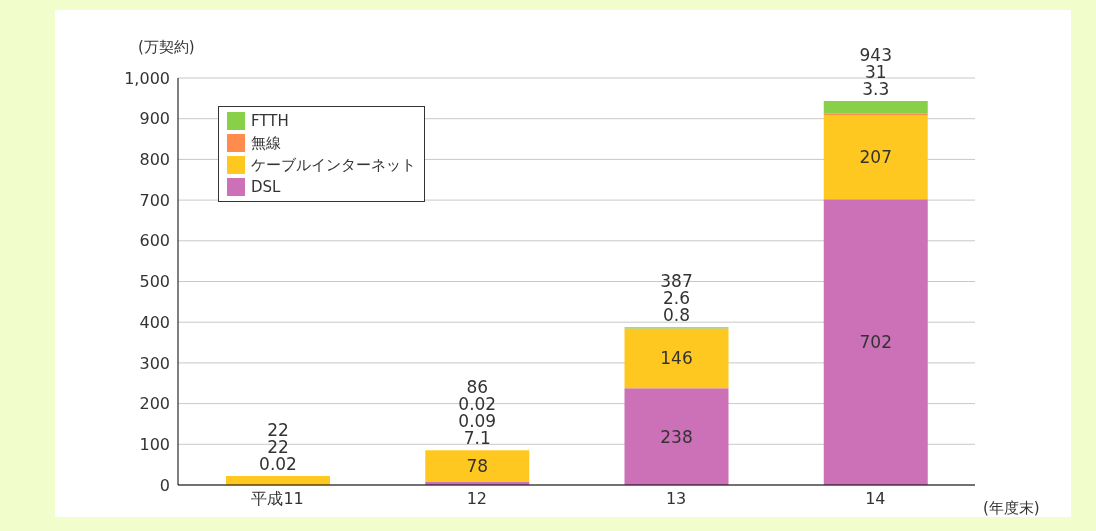 The image size is (1096, 531). Describe the element at coordinates (166, 47) in the screenshot. I see `y-axis-title: (万契約)` at that location.